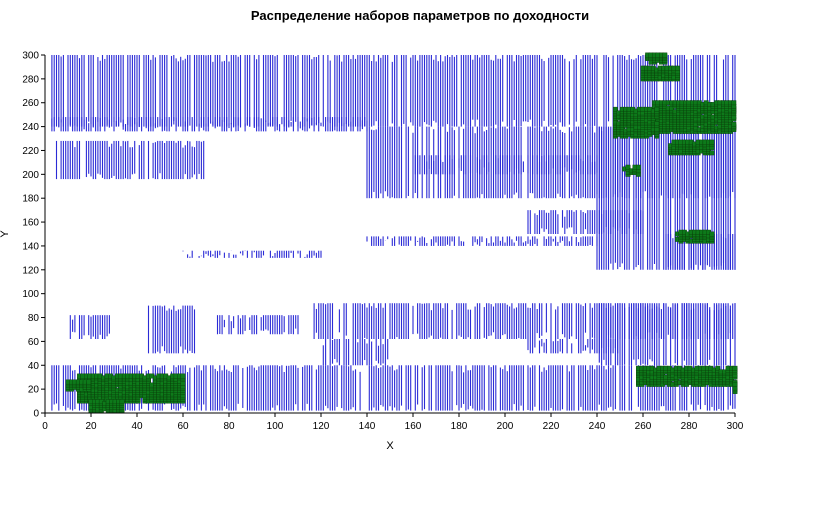 The height and width of the screenshot is (525, 840). Describe the element at coordinates (30, 270) in the screenshot. I see `y-tick-label: 120` at that location.